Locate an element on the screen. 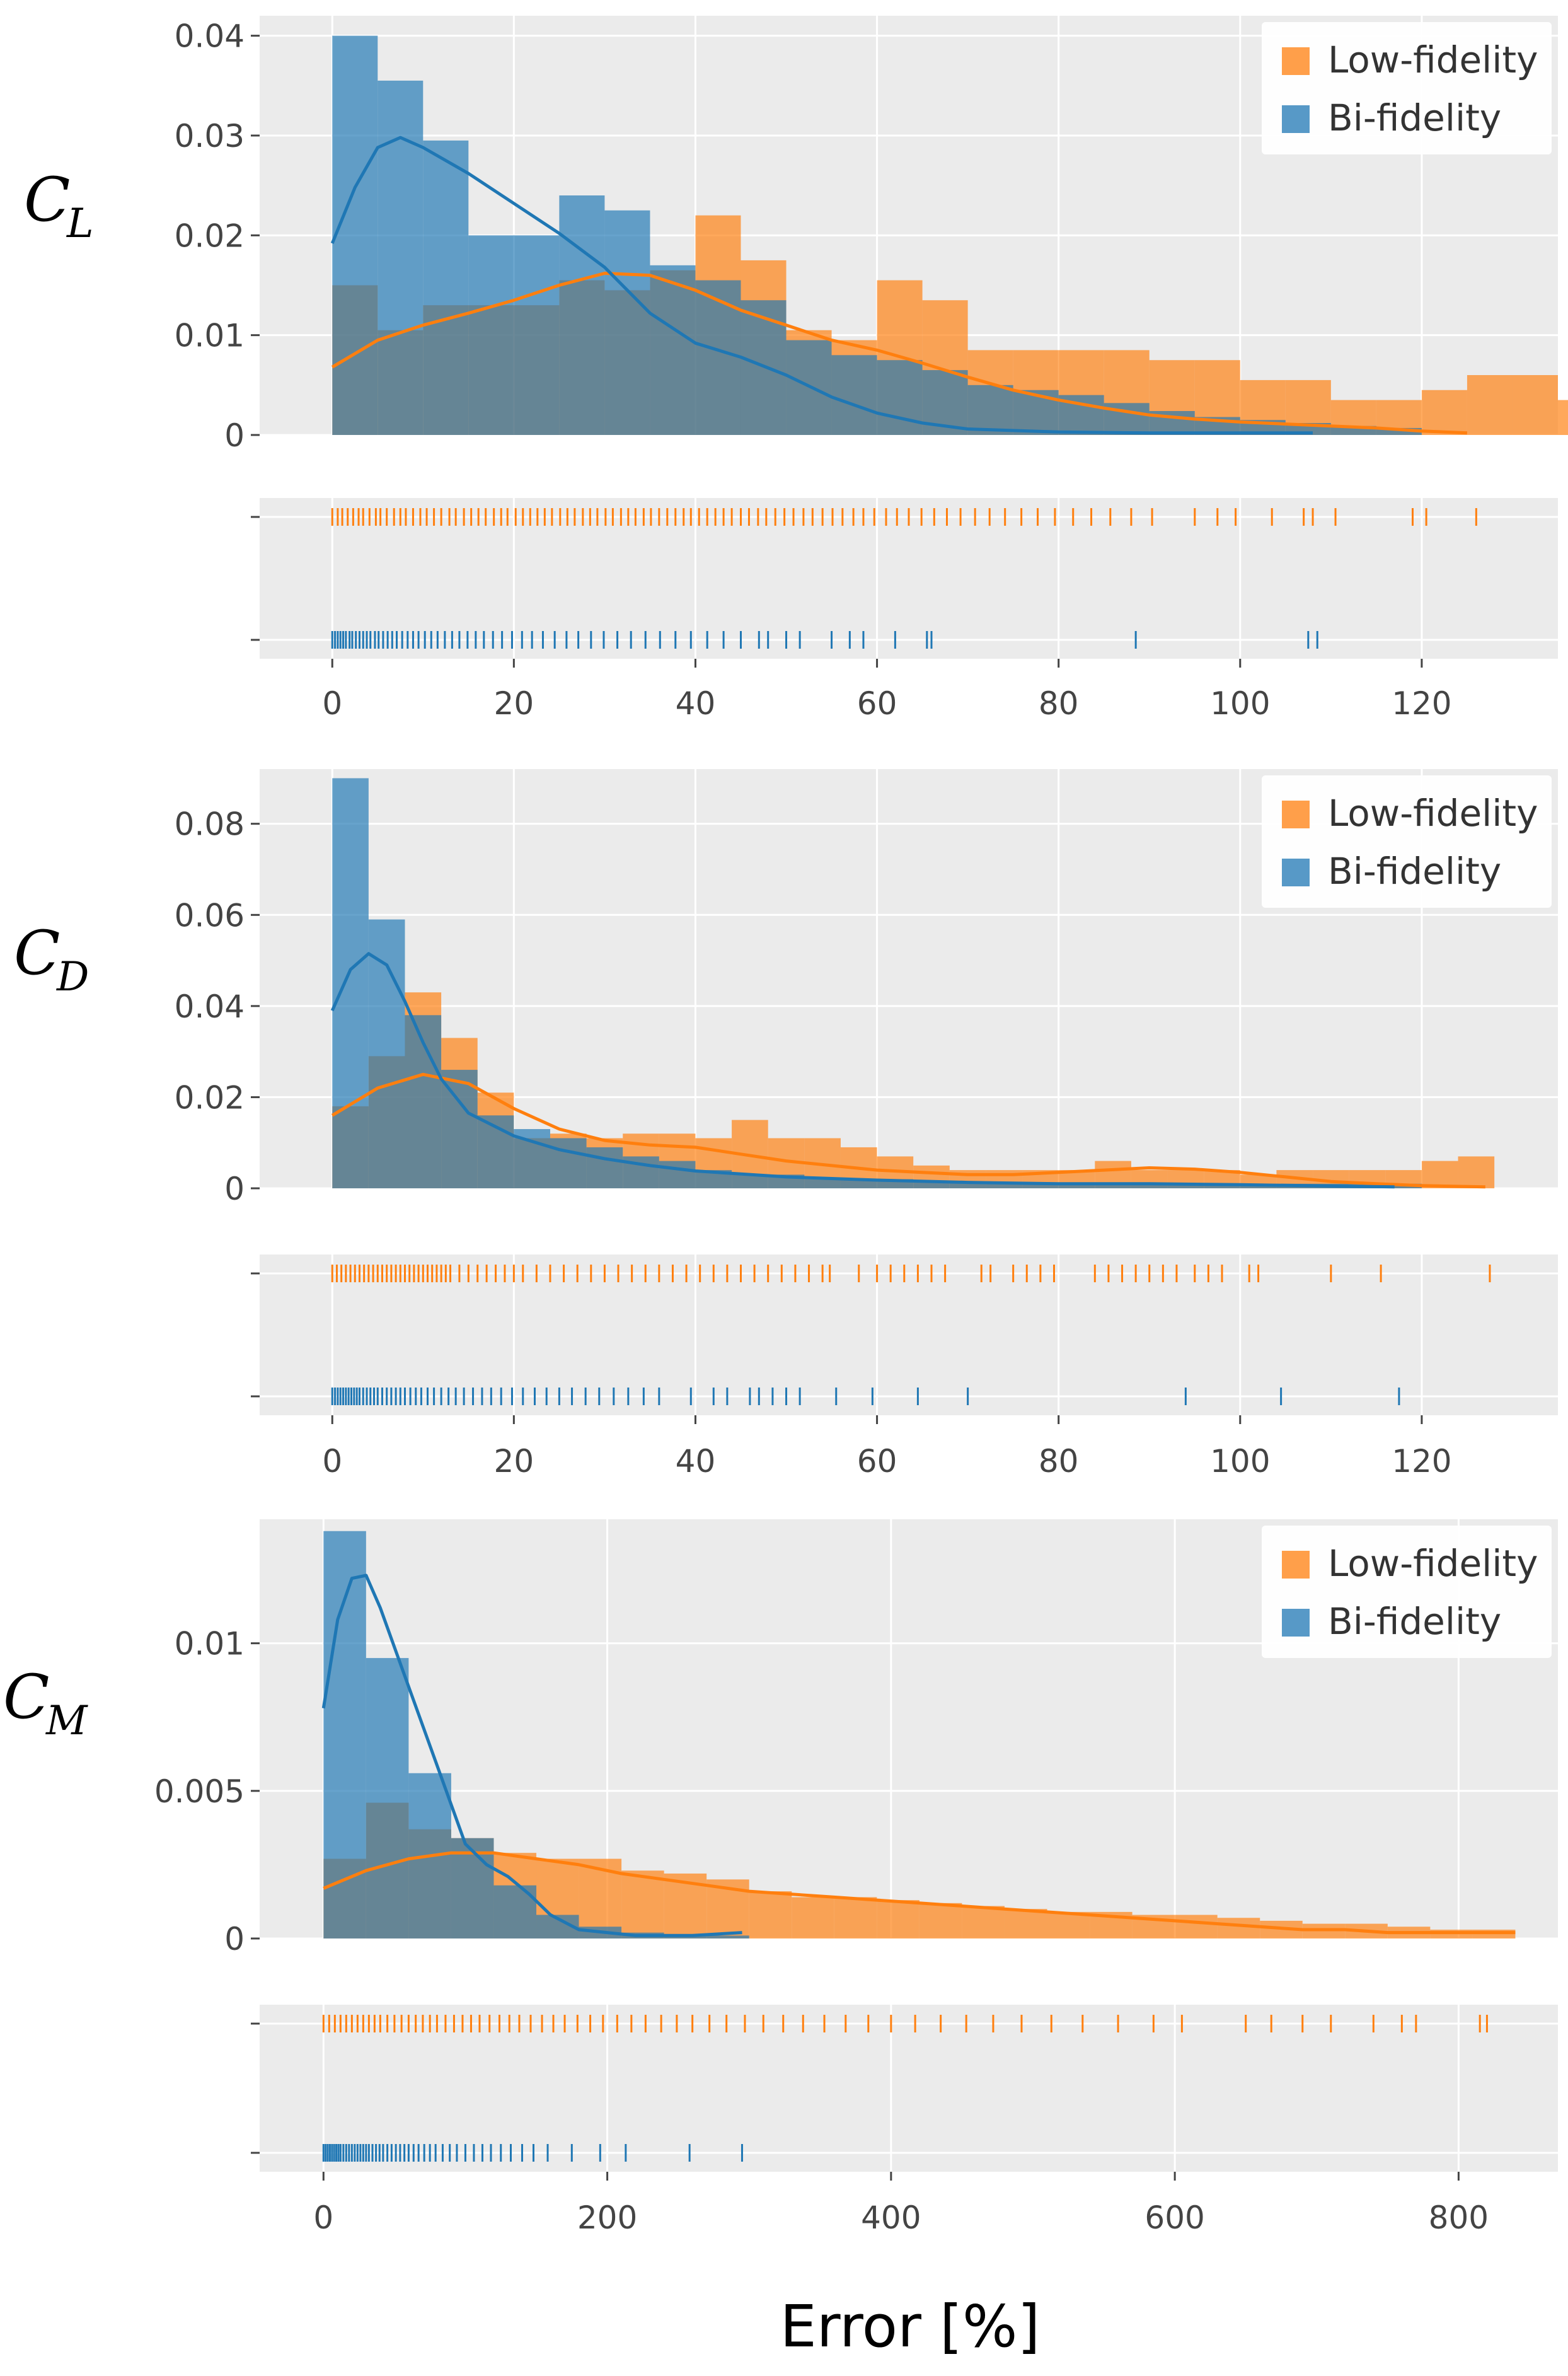 The image size is (1568, 2376). x-tick-label: 600 is located at coordinates (1174, 2217).